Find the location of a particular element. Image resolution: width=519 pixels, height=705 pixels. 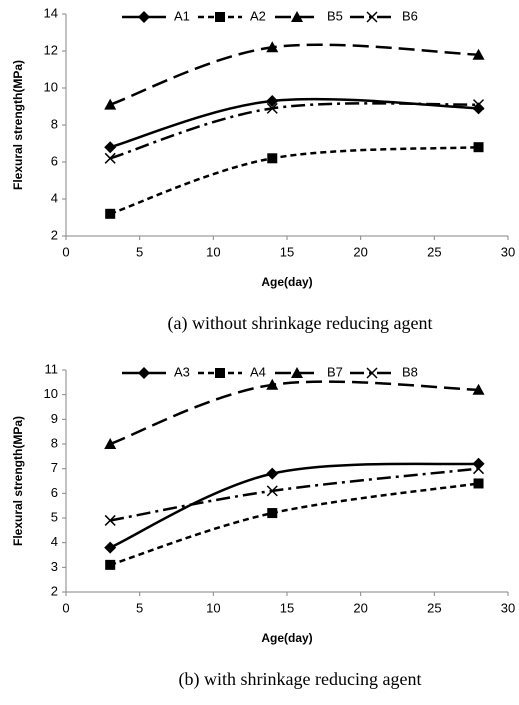

legend-label: B7 is located at coordinates (335, 371).